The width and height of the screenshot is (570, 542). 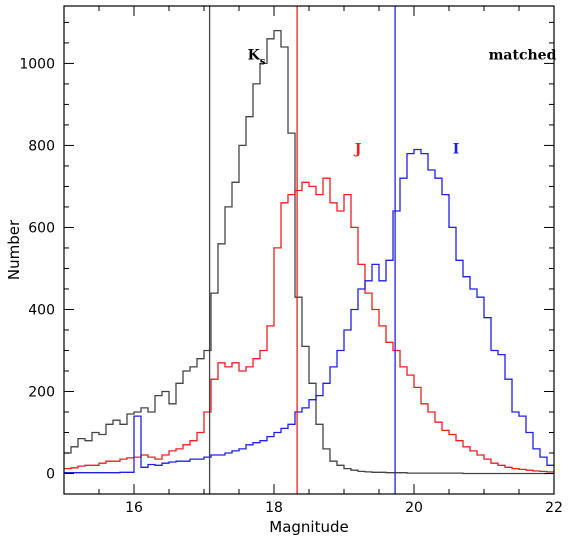 I want to click on annotation-matched: matched, so click(x=523, y=55).